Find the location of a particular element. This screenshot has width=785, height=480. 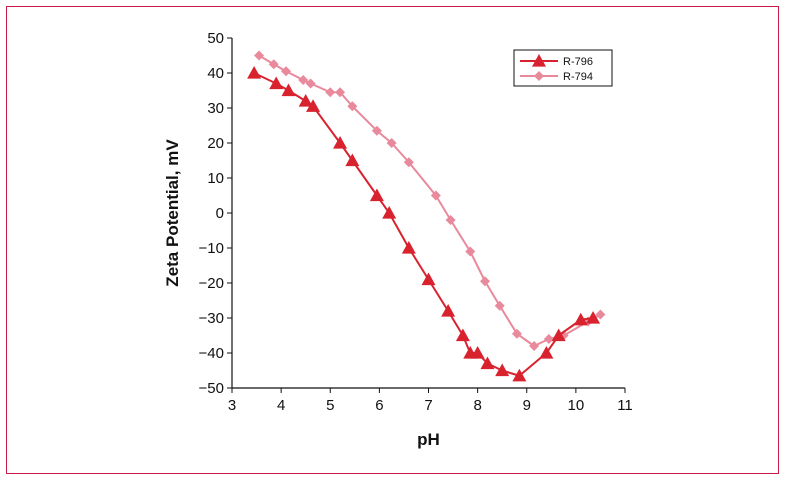

legend-label: R-796 is located at coordinates (578, 62).